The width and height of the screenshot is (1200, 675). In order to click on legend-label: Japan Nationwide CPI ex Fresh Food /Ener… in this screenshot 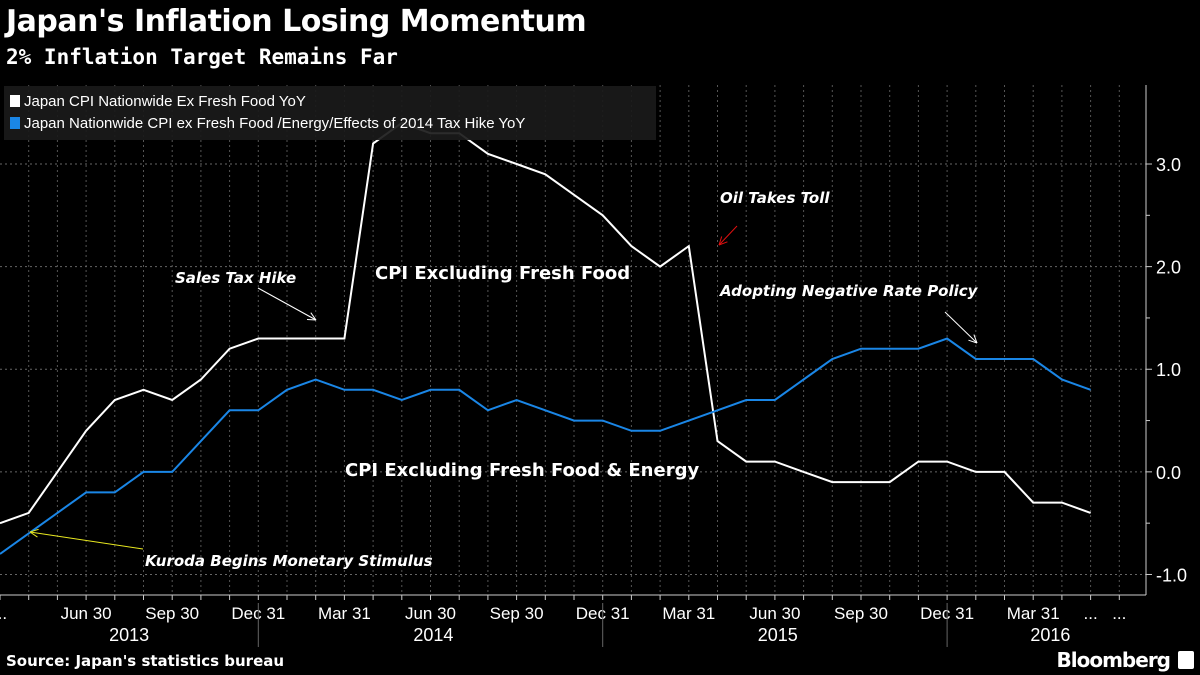, I will do `click(274, 123)`.